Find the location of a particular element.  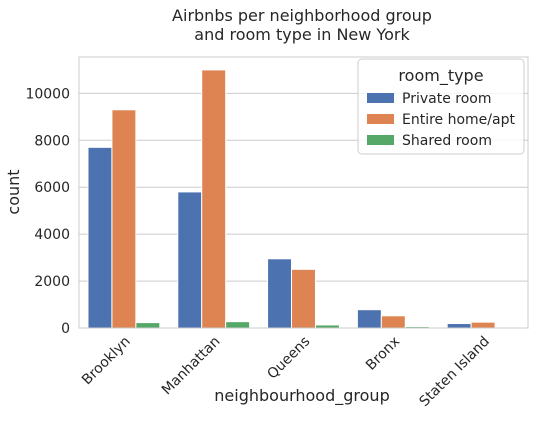

y-tick-label: 6000 is located at coordinates (52, 188).